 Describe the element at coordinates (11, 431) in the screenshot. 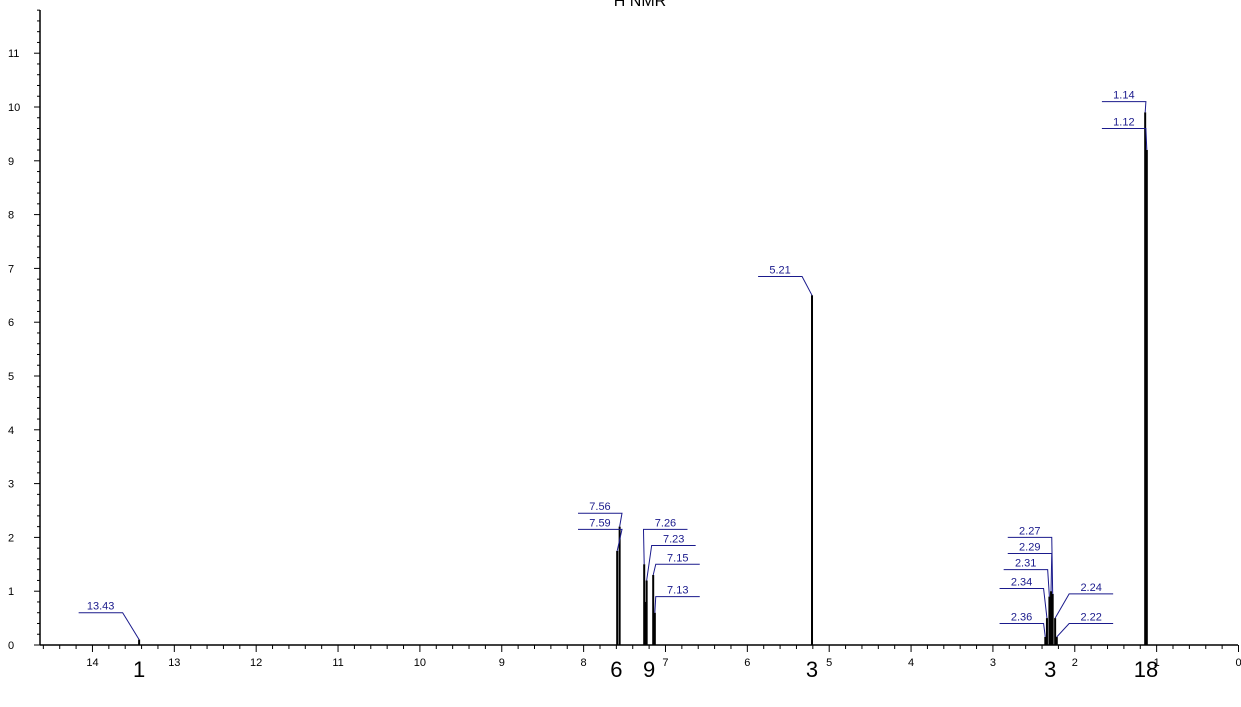

I see `y-tick-label: 4` at that location.